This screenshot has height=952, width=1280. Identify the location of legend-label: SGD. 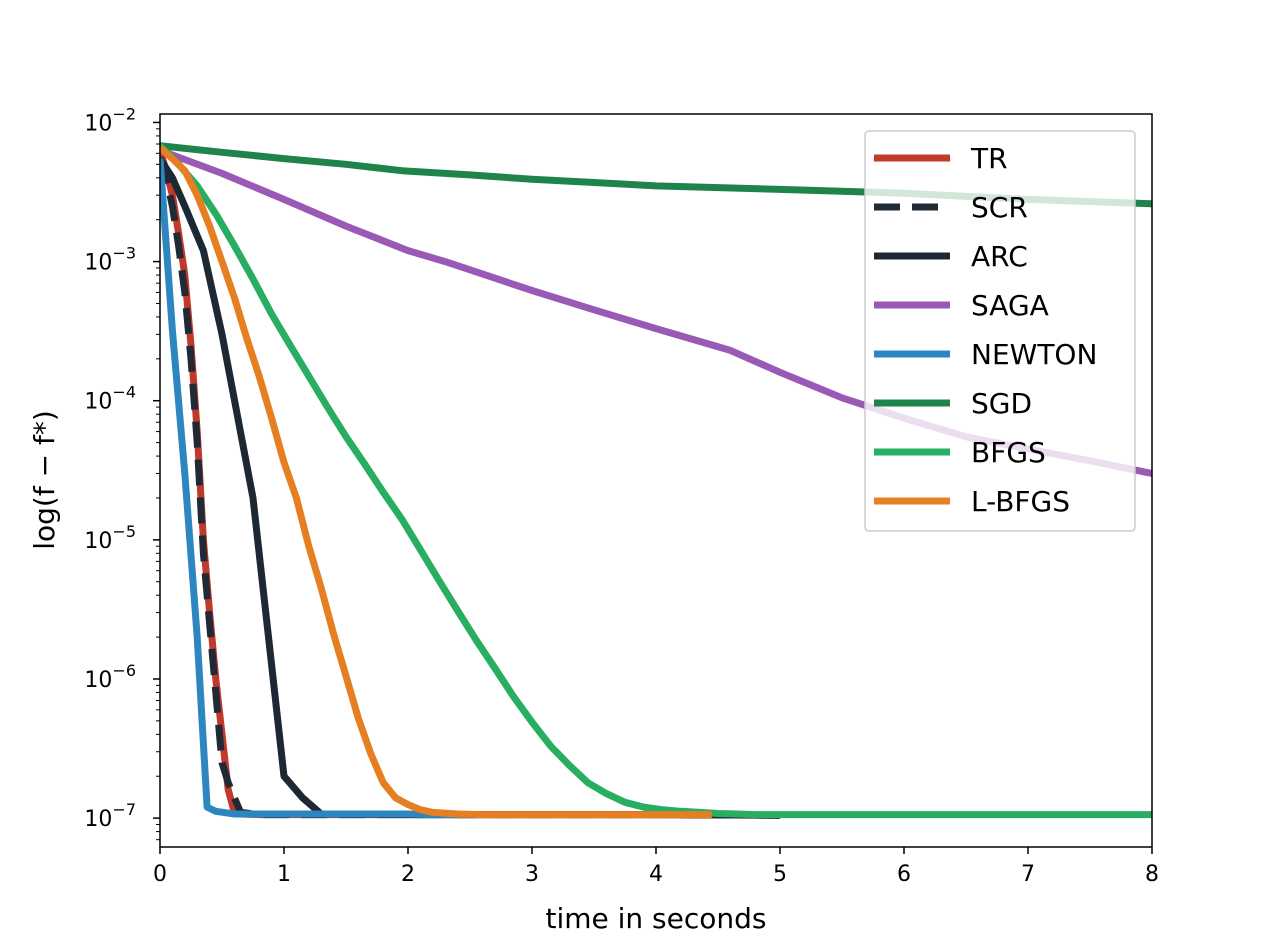
(1001, 403).